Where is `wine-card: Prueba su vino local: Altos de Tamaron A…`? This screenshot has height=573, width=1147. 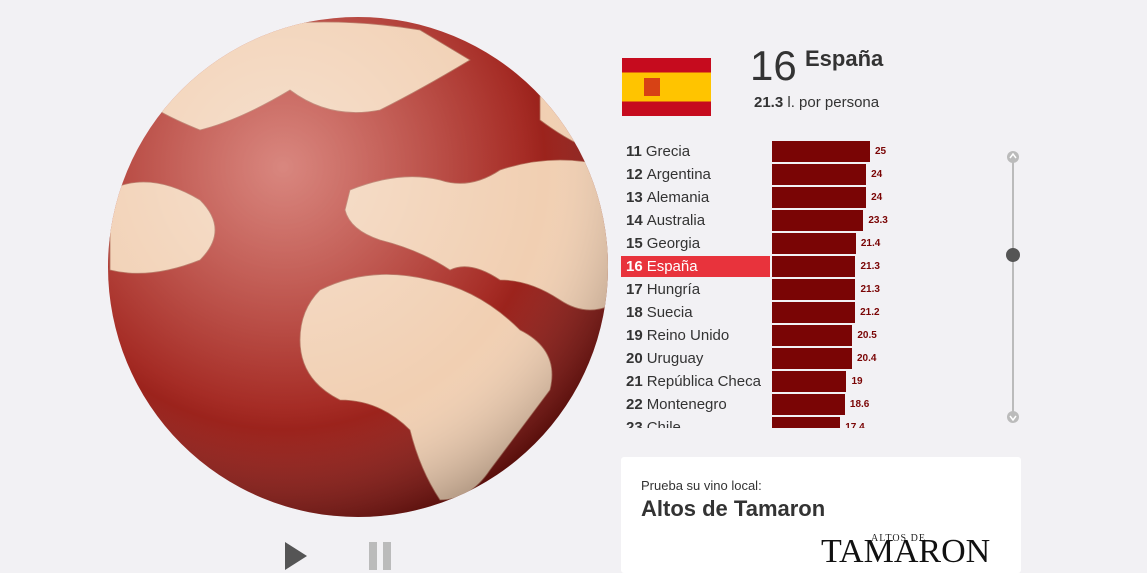
wine-card: Prueba su vino local: Altos de Tamaron A… is located at coordinates (821, 515).